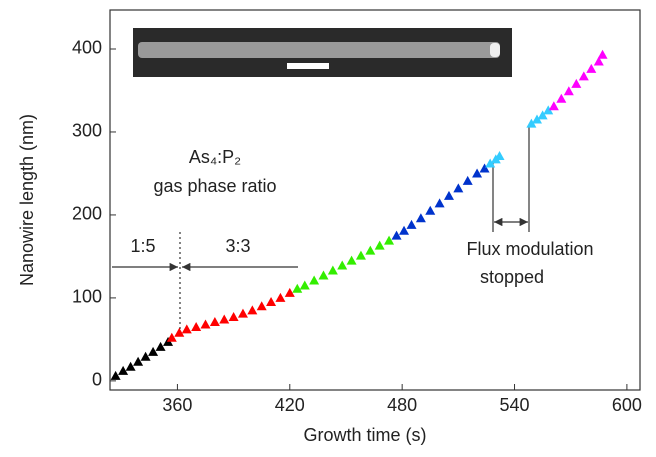  I want to click on x-tick-label: 540, so click(514, 405).